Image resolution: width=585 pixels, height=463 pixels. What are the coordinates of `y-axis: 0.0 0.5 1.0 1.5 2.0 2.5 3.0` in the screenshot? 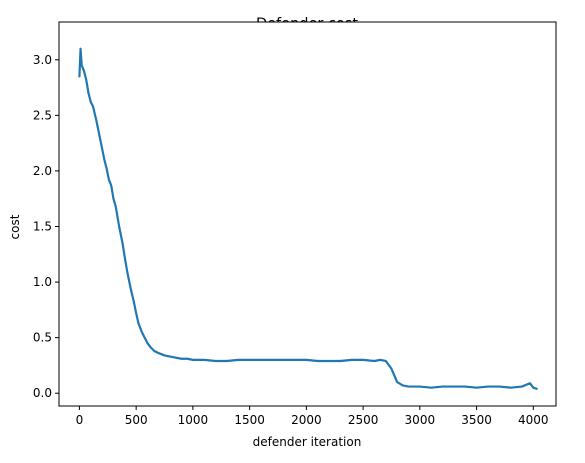 It's located at (46, 226).